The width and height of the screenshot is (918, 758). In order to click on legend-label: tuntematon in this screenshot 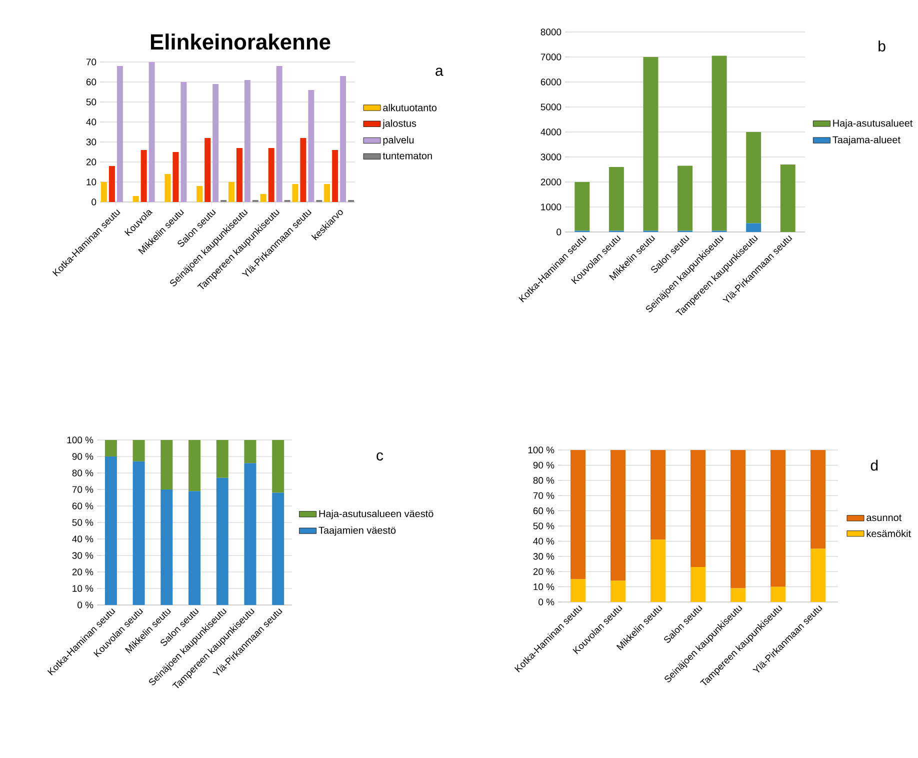, I will do `click(407, 156)`.